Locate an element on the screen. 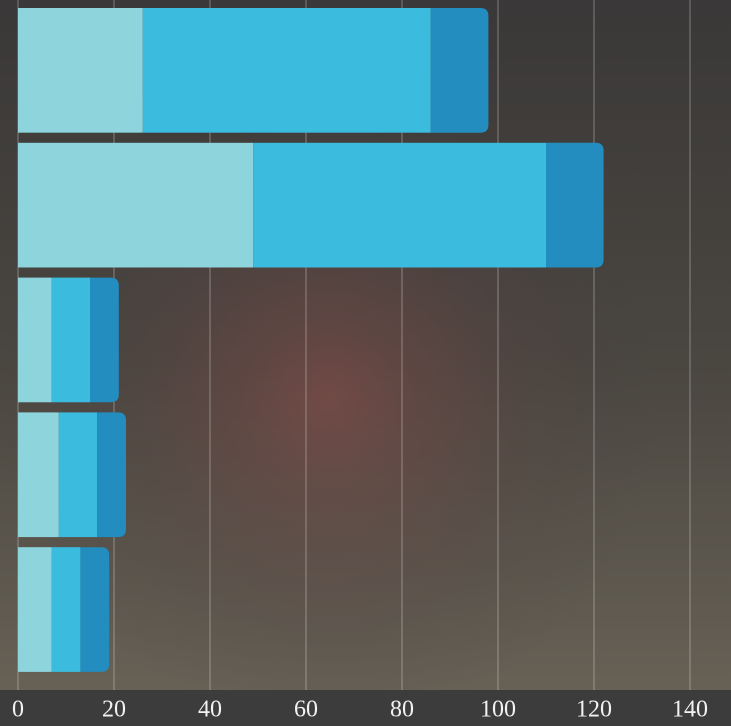  x-tick-label: 60 is located at coordinates (306, 710).